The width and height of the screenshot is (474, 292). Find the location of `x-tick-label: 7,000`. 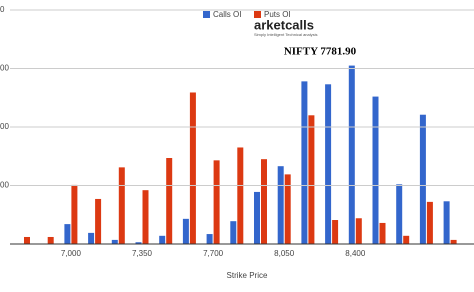

x-tick-label: 7,000 is located at coordinates (71, 253).